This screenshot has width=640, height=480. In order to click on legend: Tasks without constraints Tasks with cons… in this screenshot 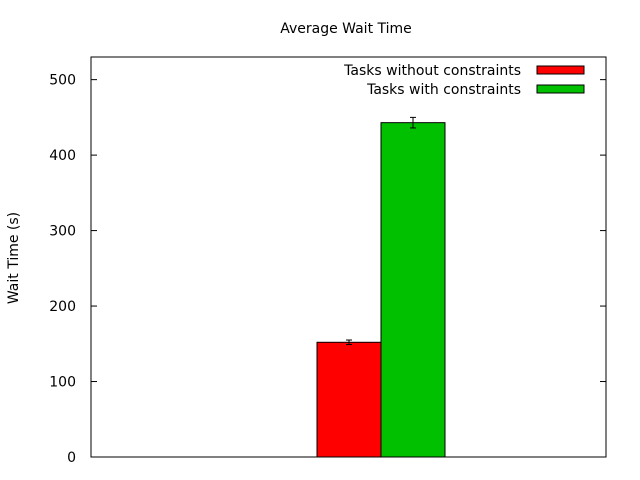, I will do `click(464, 80)`.